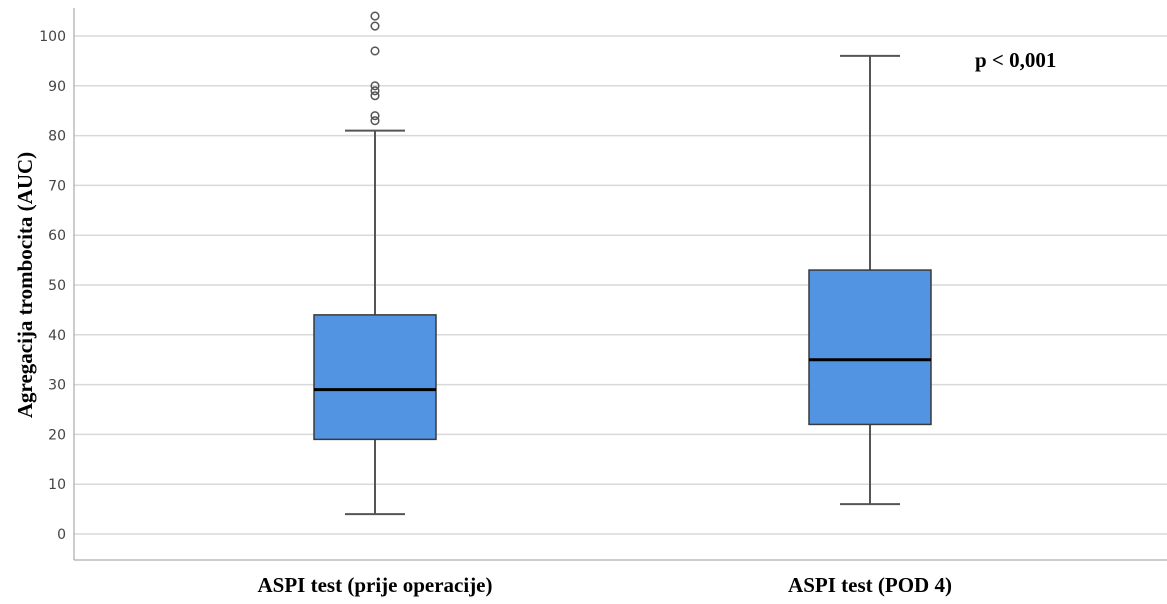 This screenshot has width=1167, height=604. Describe the element at coordinates (57, 336) in the screenshot. I see `y-tick-label: 40` at that location.